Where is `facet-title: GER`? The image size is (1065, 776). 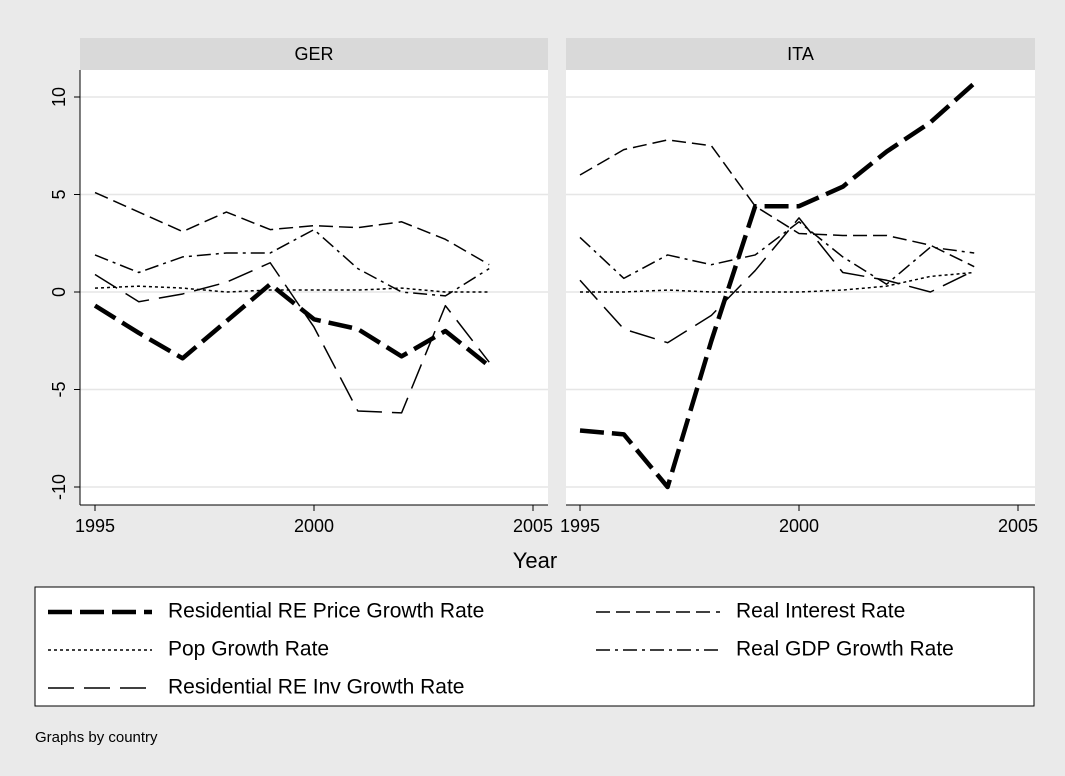
facet-title: GER is located at coordinates (313, 54).